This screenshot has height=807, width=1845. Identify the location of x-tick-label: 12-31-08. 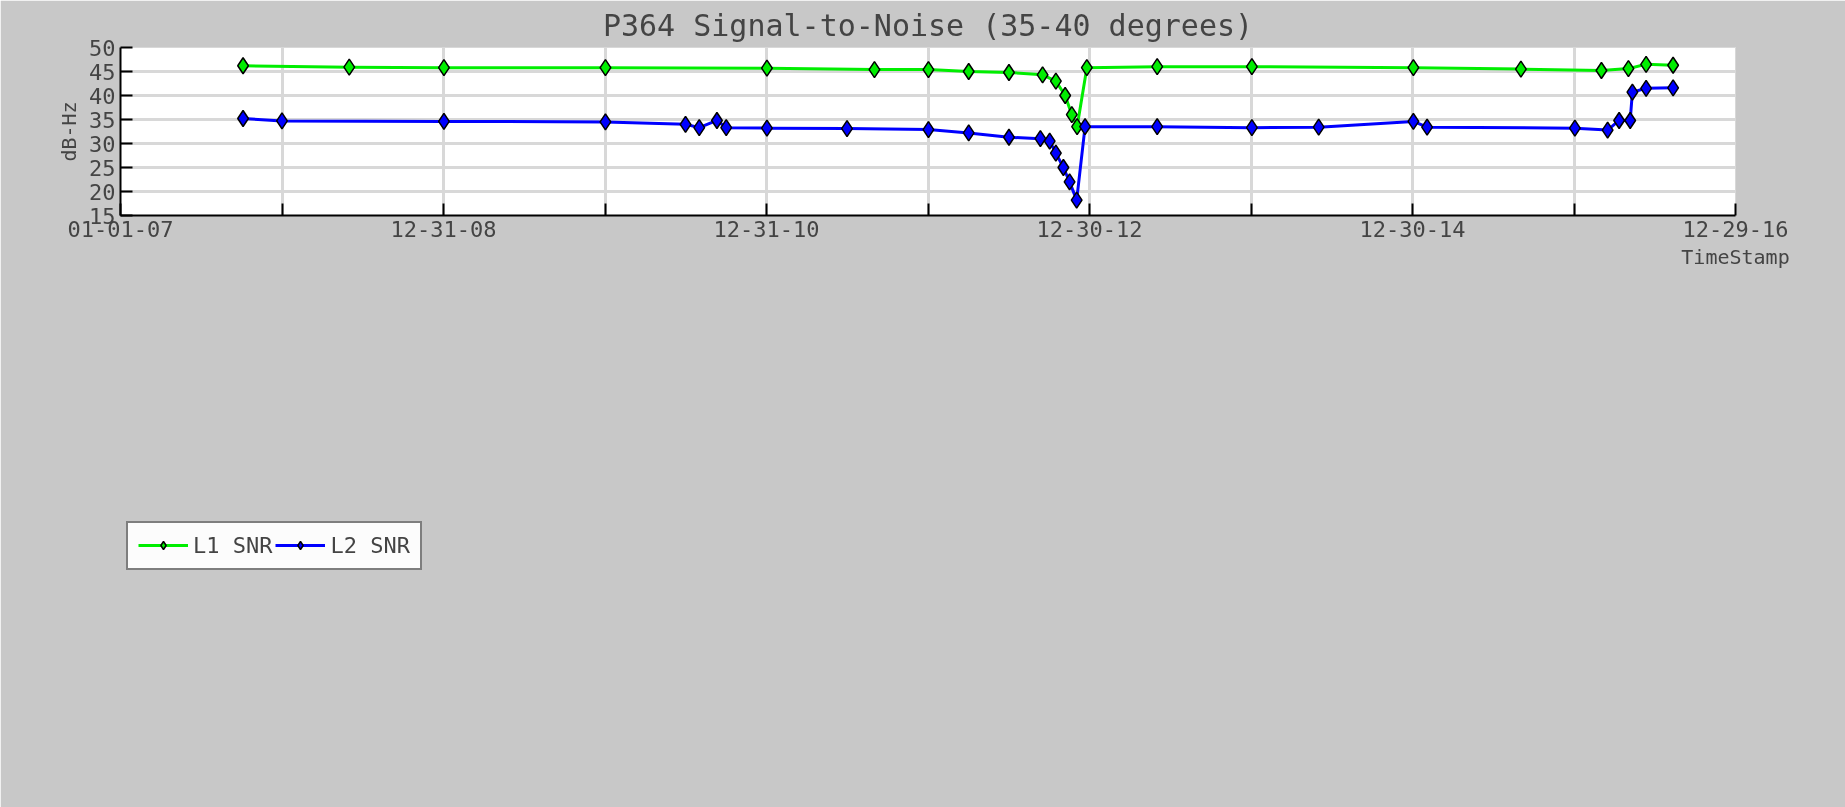
(443, 229).